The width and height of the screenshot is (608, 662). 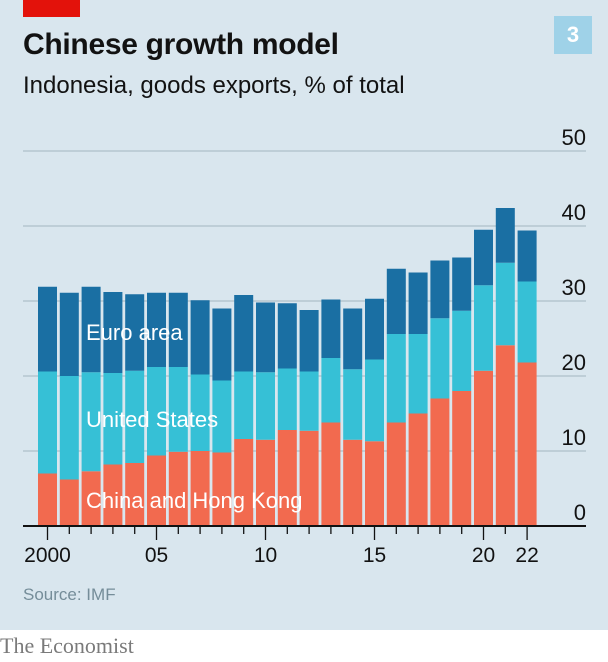 What do you see at coordinates (51, 8) in the screenshot?
I see `brand-red-tab` at bounding box center [51, 8].